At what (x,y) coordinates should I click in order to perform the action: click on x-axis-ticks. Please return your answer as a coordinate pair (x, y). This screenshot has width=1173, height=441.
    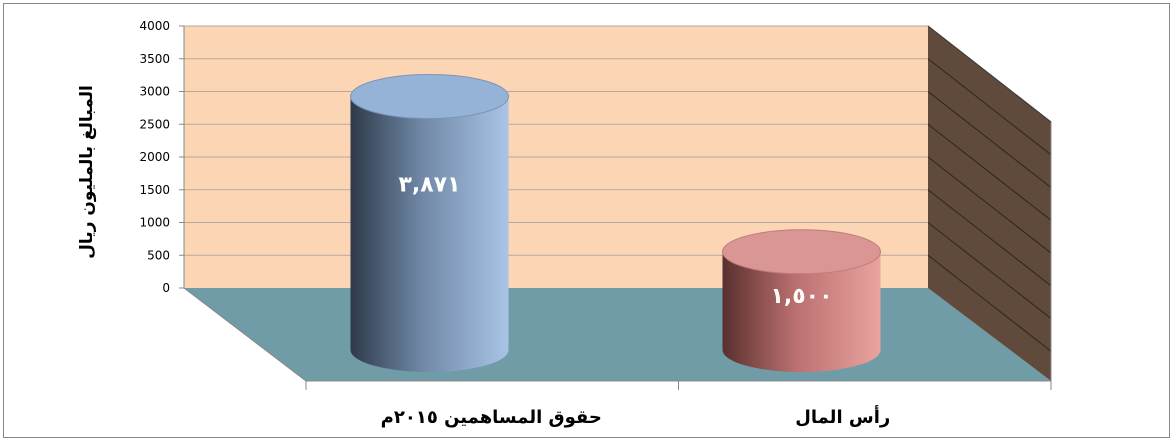
    Looking at the image, I should click on (678, 385).